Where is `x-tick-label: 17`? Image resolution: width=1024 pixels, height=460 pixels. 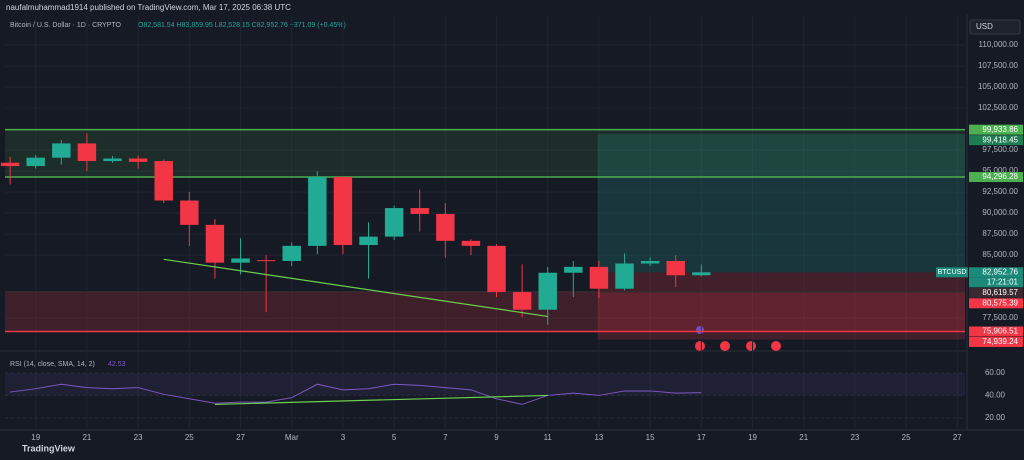 x-tick-label: 17 is located at coordinates (701, 437).